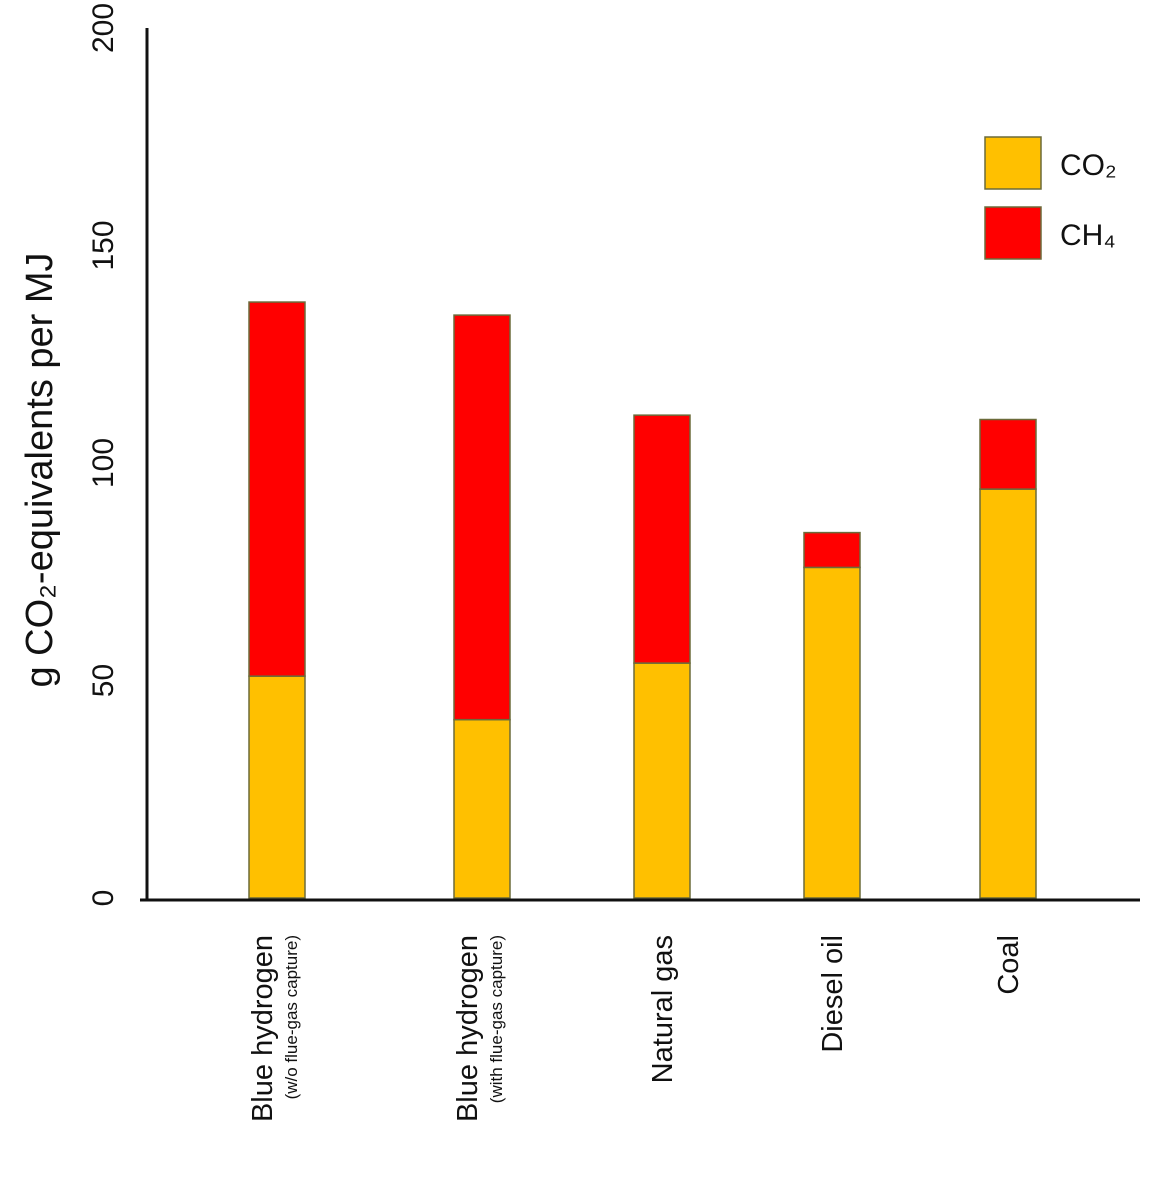 The width and height of the screenshot is (1160, 1200). I want to click on y-tick-label-2: 100, so click(103, 463).